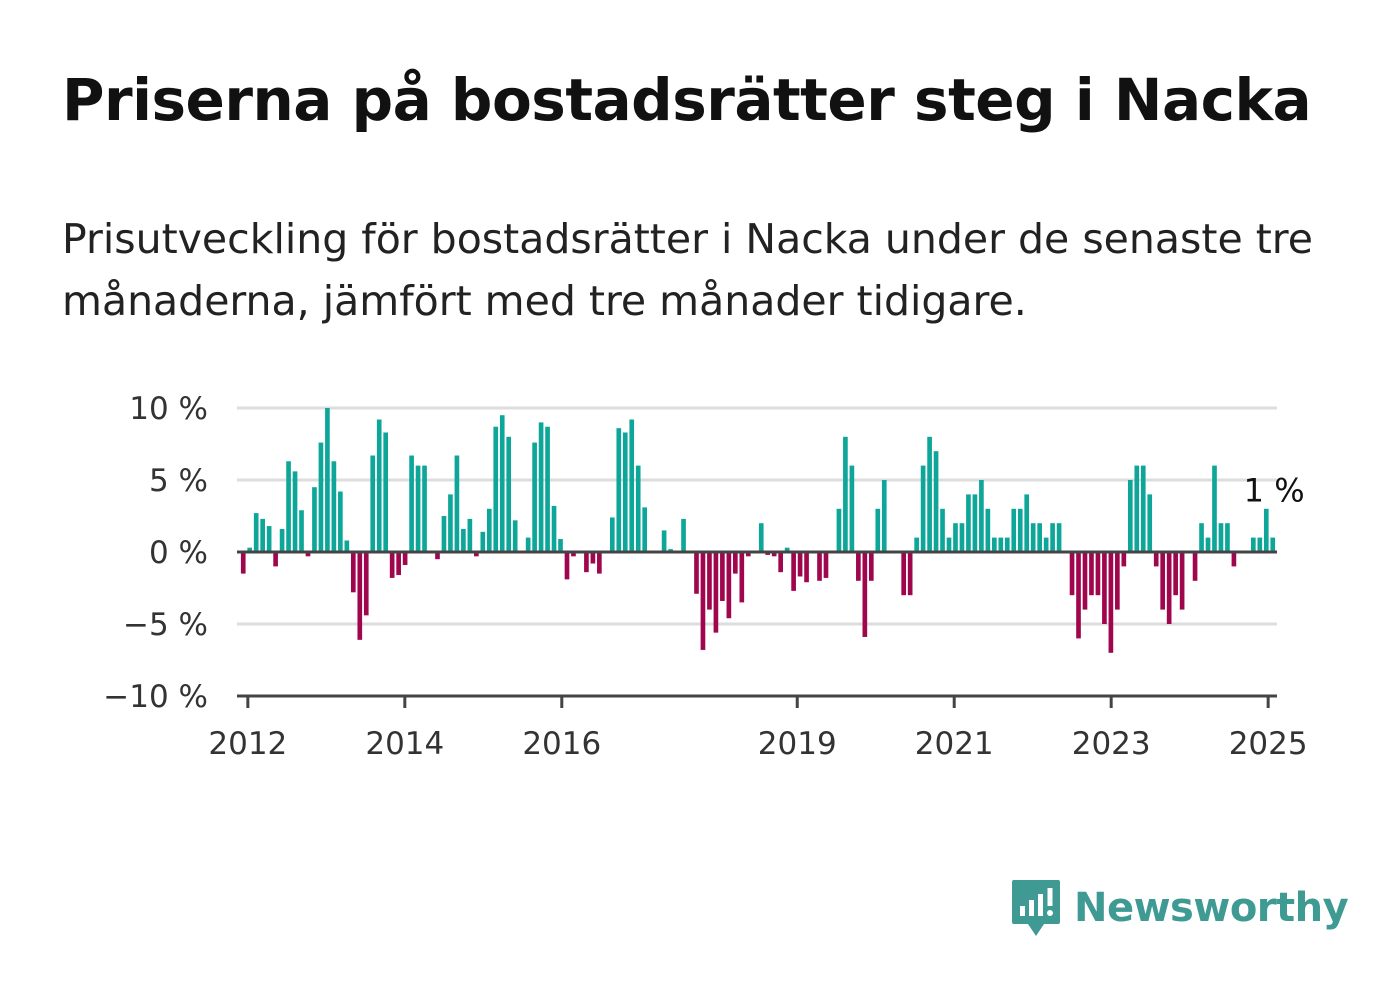  Describe the element at coordinates (168, 409) in the screenshot. I see `y-tick-label: 10 %` at that location.